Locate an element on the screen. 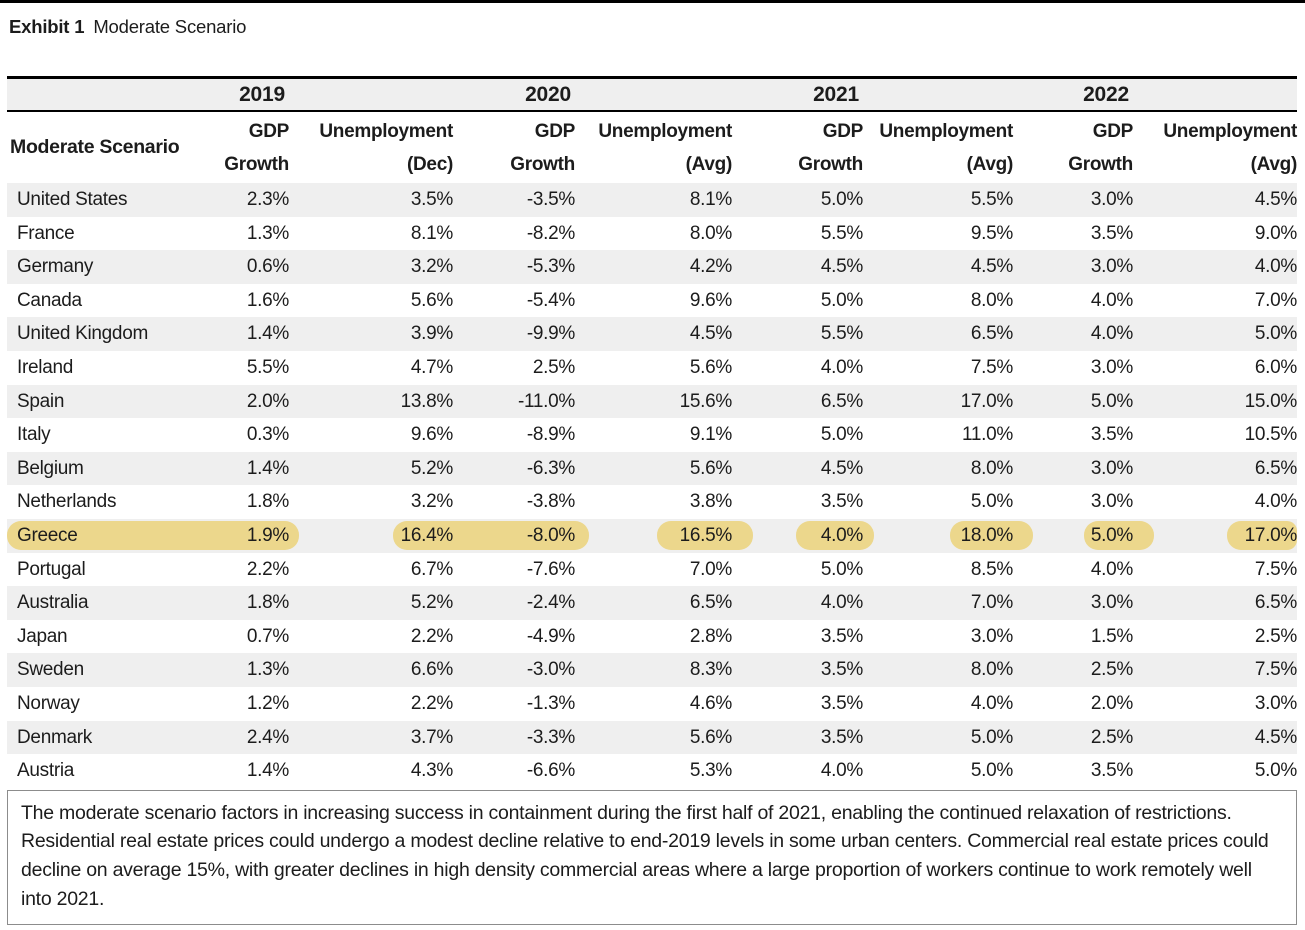 Image resolution: width=1305 pixels, height=930 pixels. year-label-2022: 2022 is located at coordinates (1106, 94).